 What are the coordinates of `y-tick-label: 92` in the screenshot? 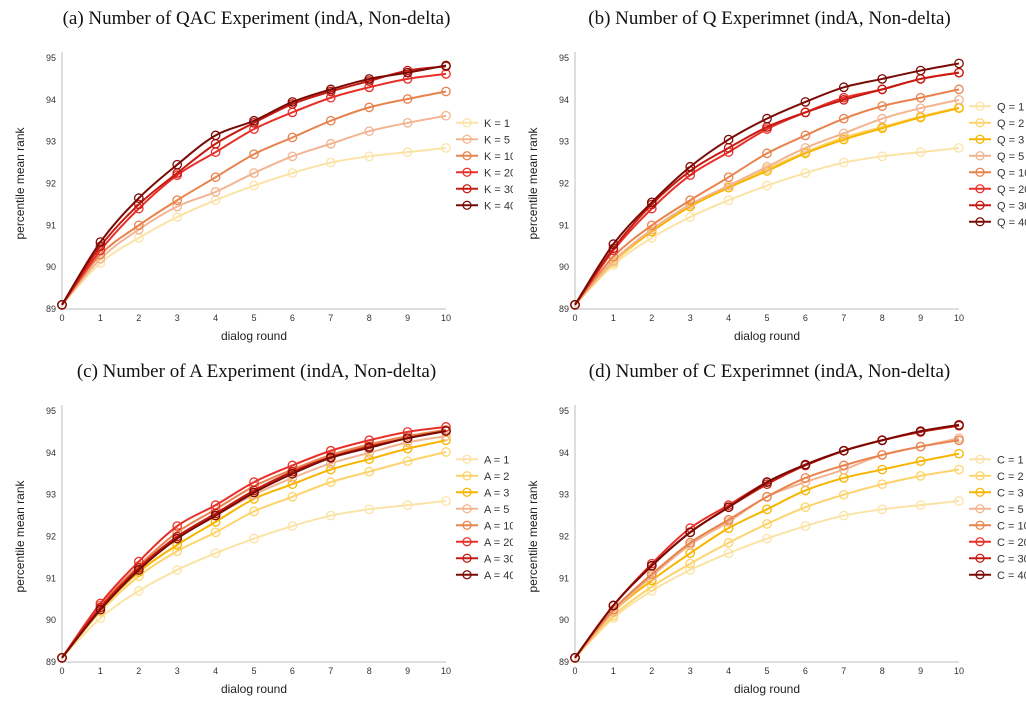 It's located at (51, 537).